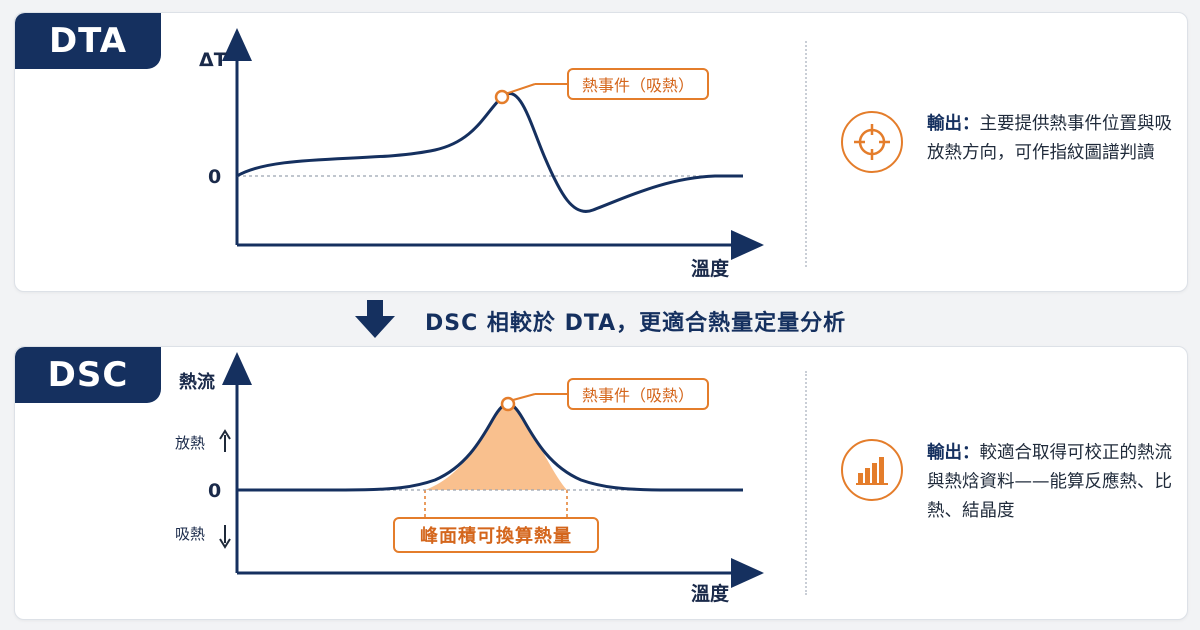 Image resolution: width=1200 pixels, height=630 pixels. What do you see at coordinates (710, 593) in the screenshot?
I see `dsc-x-axis-label: 溫度` at bounding box center [710, 593].